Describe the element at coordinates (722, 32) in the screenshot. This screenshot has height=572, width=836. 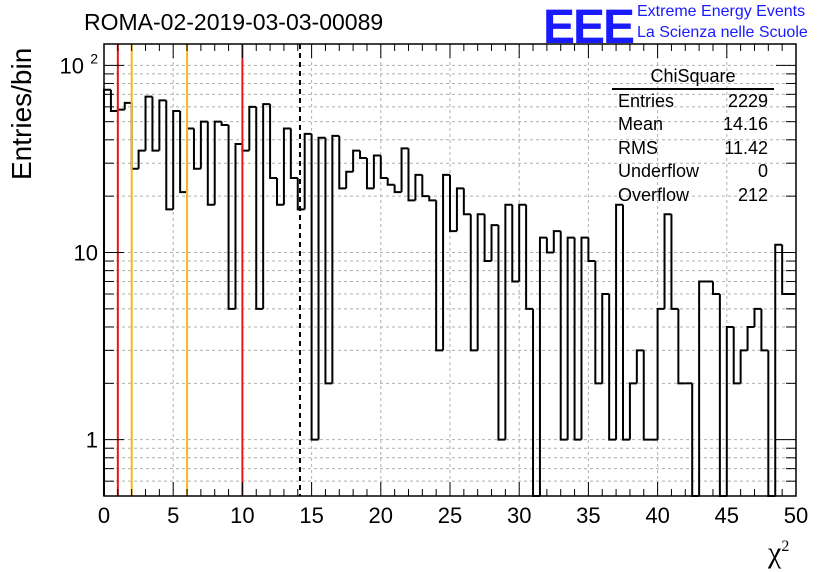
I see `brand-line-2: La Scienza nelle Scuole` at that location.